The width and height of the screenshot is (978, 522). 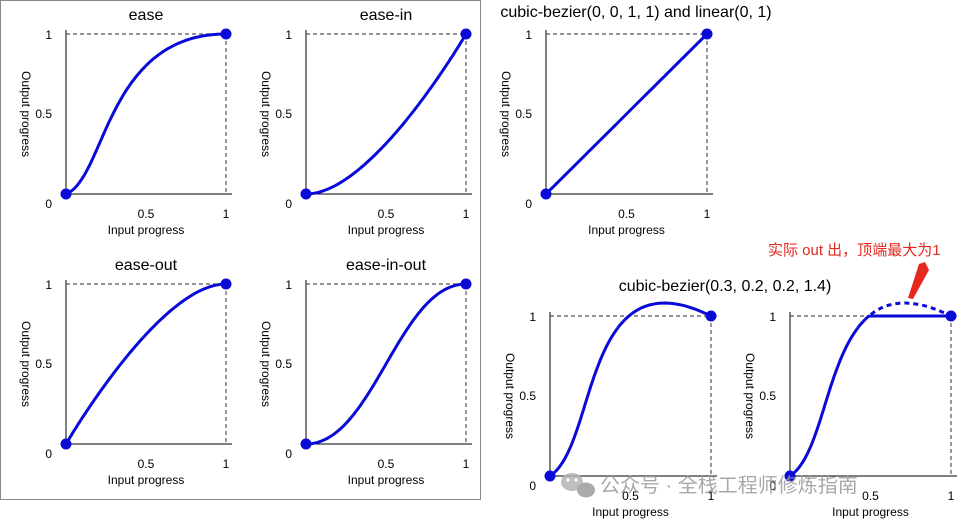 What do you see at coordinates (725, 286) in the screenshot?
I see `title-cubic-bezier: cubic-bezier(0.3, 0.2, 0.2, 1.4)` at bounding box center [725, 286].